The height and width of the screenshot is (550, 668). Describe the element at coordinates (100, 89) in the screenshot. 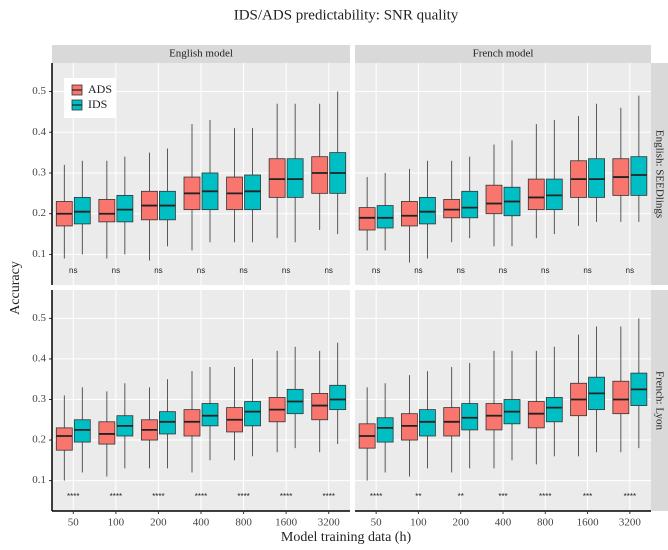

I see `legend-label: ADS` at that location.